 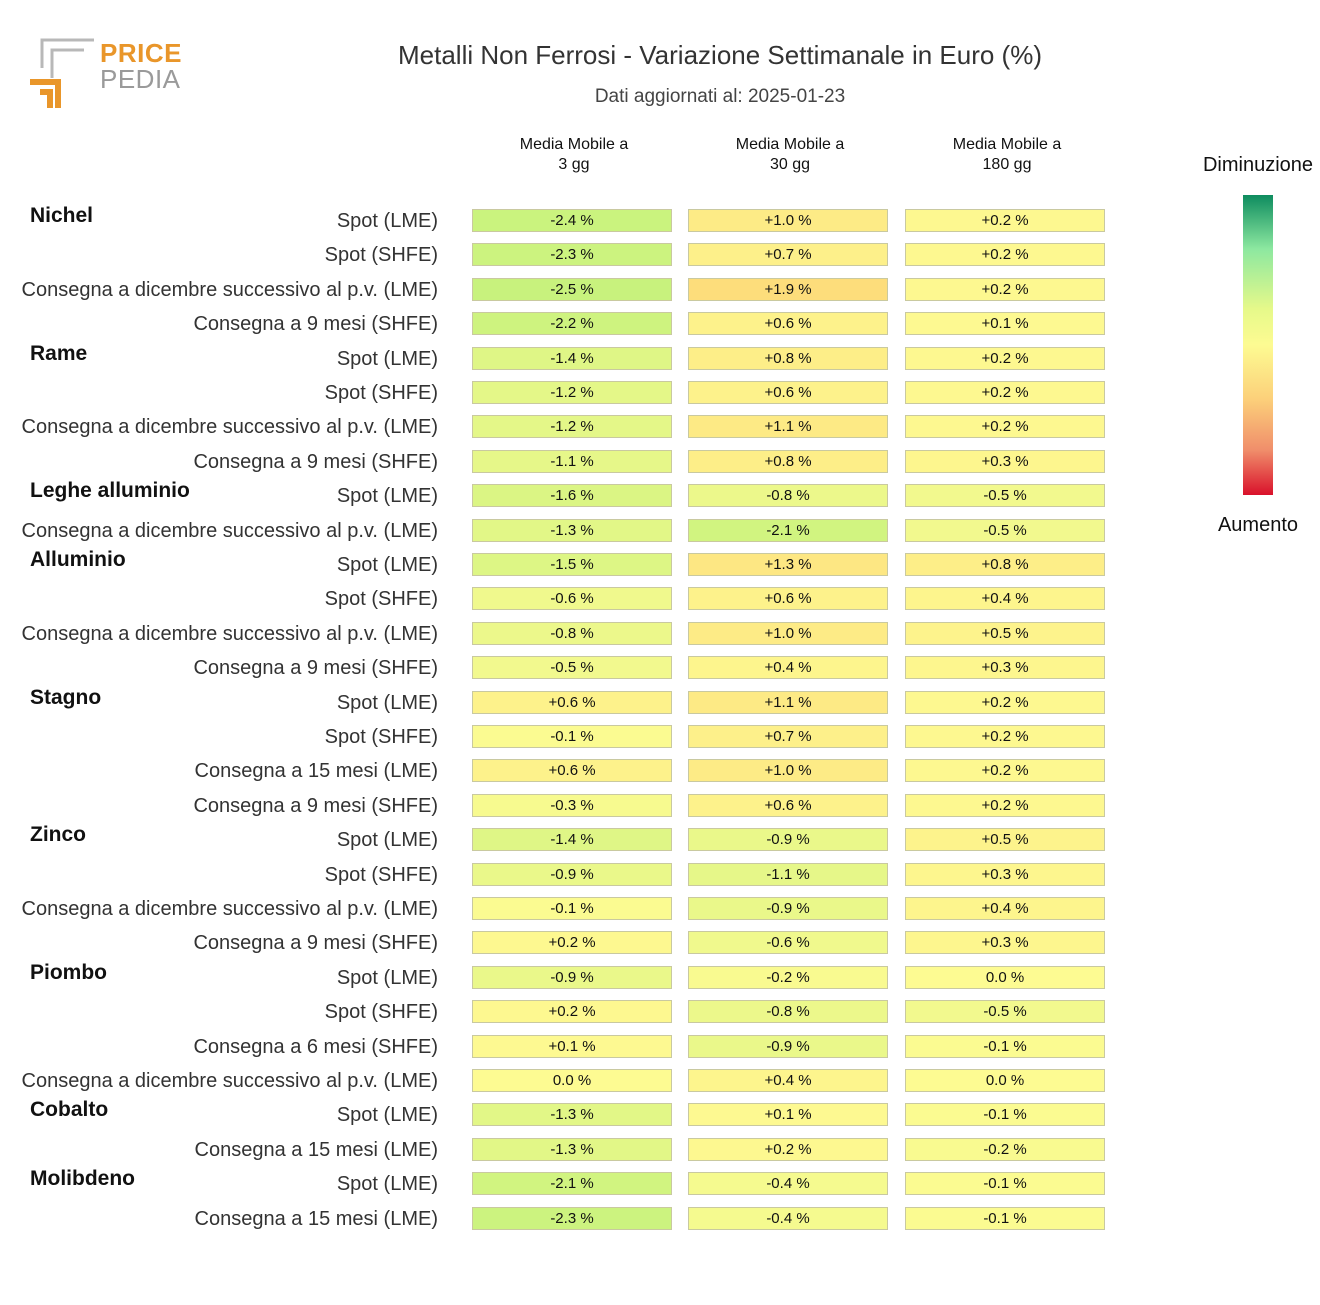 What do you see at coordinates (572, 289) in the screenshot?
I see `heatmap-cell: -2.5 %` at bounding box center [572, 289].